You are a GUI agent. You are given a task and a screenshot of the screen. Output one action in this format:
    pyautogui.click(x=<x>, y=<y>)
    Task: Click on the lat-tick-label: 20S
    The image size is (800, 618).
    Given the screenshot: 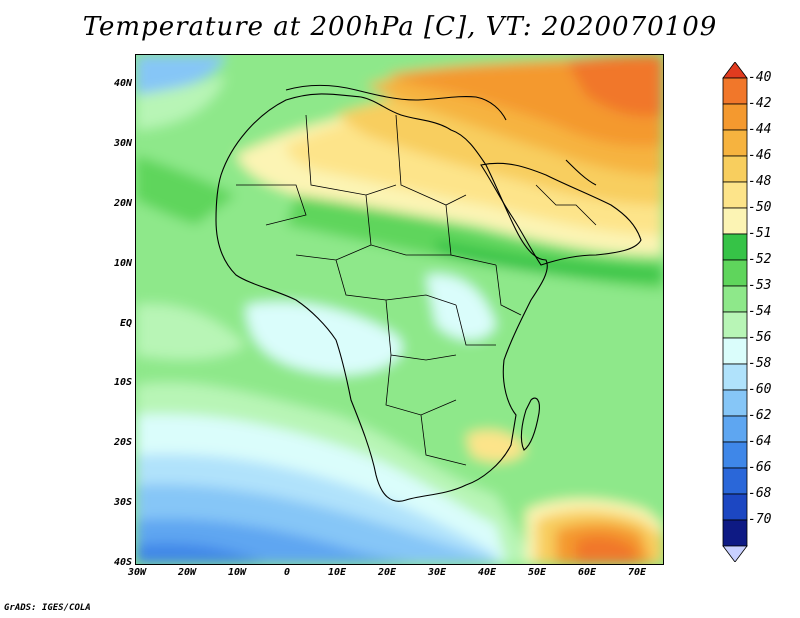 What is the action you would take?
    pyautogui.click(x=122, y=442)
    